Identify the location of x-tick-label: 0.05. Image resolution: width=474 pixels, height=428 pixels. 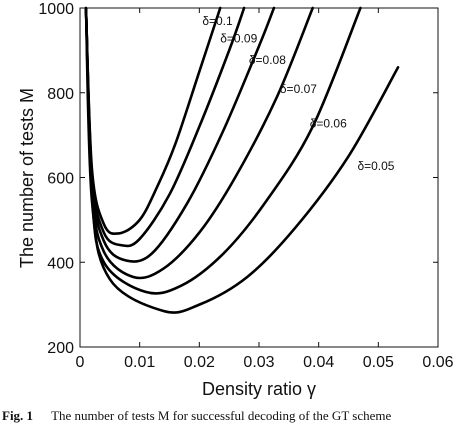
(378, 362).